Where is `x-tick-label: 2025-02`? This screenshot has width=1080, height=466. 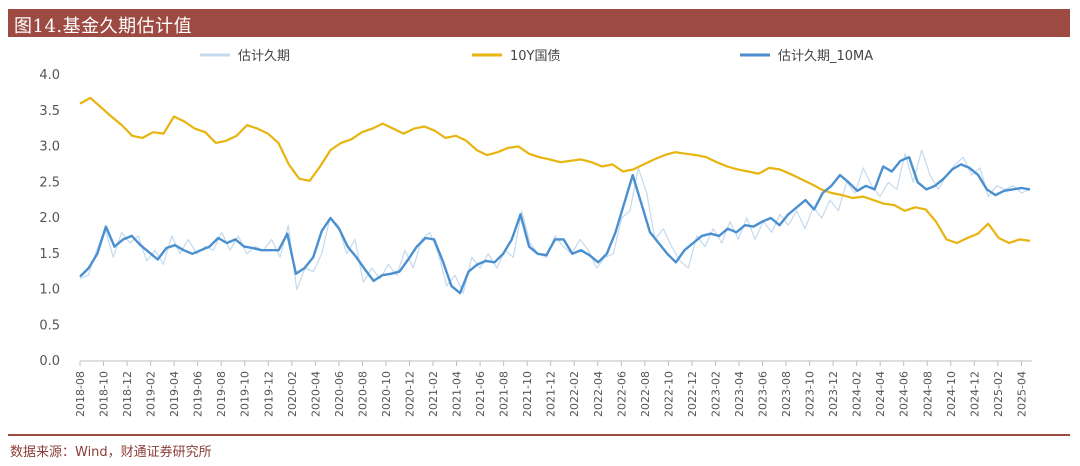
x-tick-label: 2025-02 is located at coordinates (998, 394).